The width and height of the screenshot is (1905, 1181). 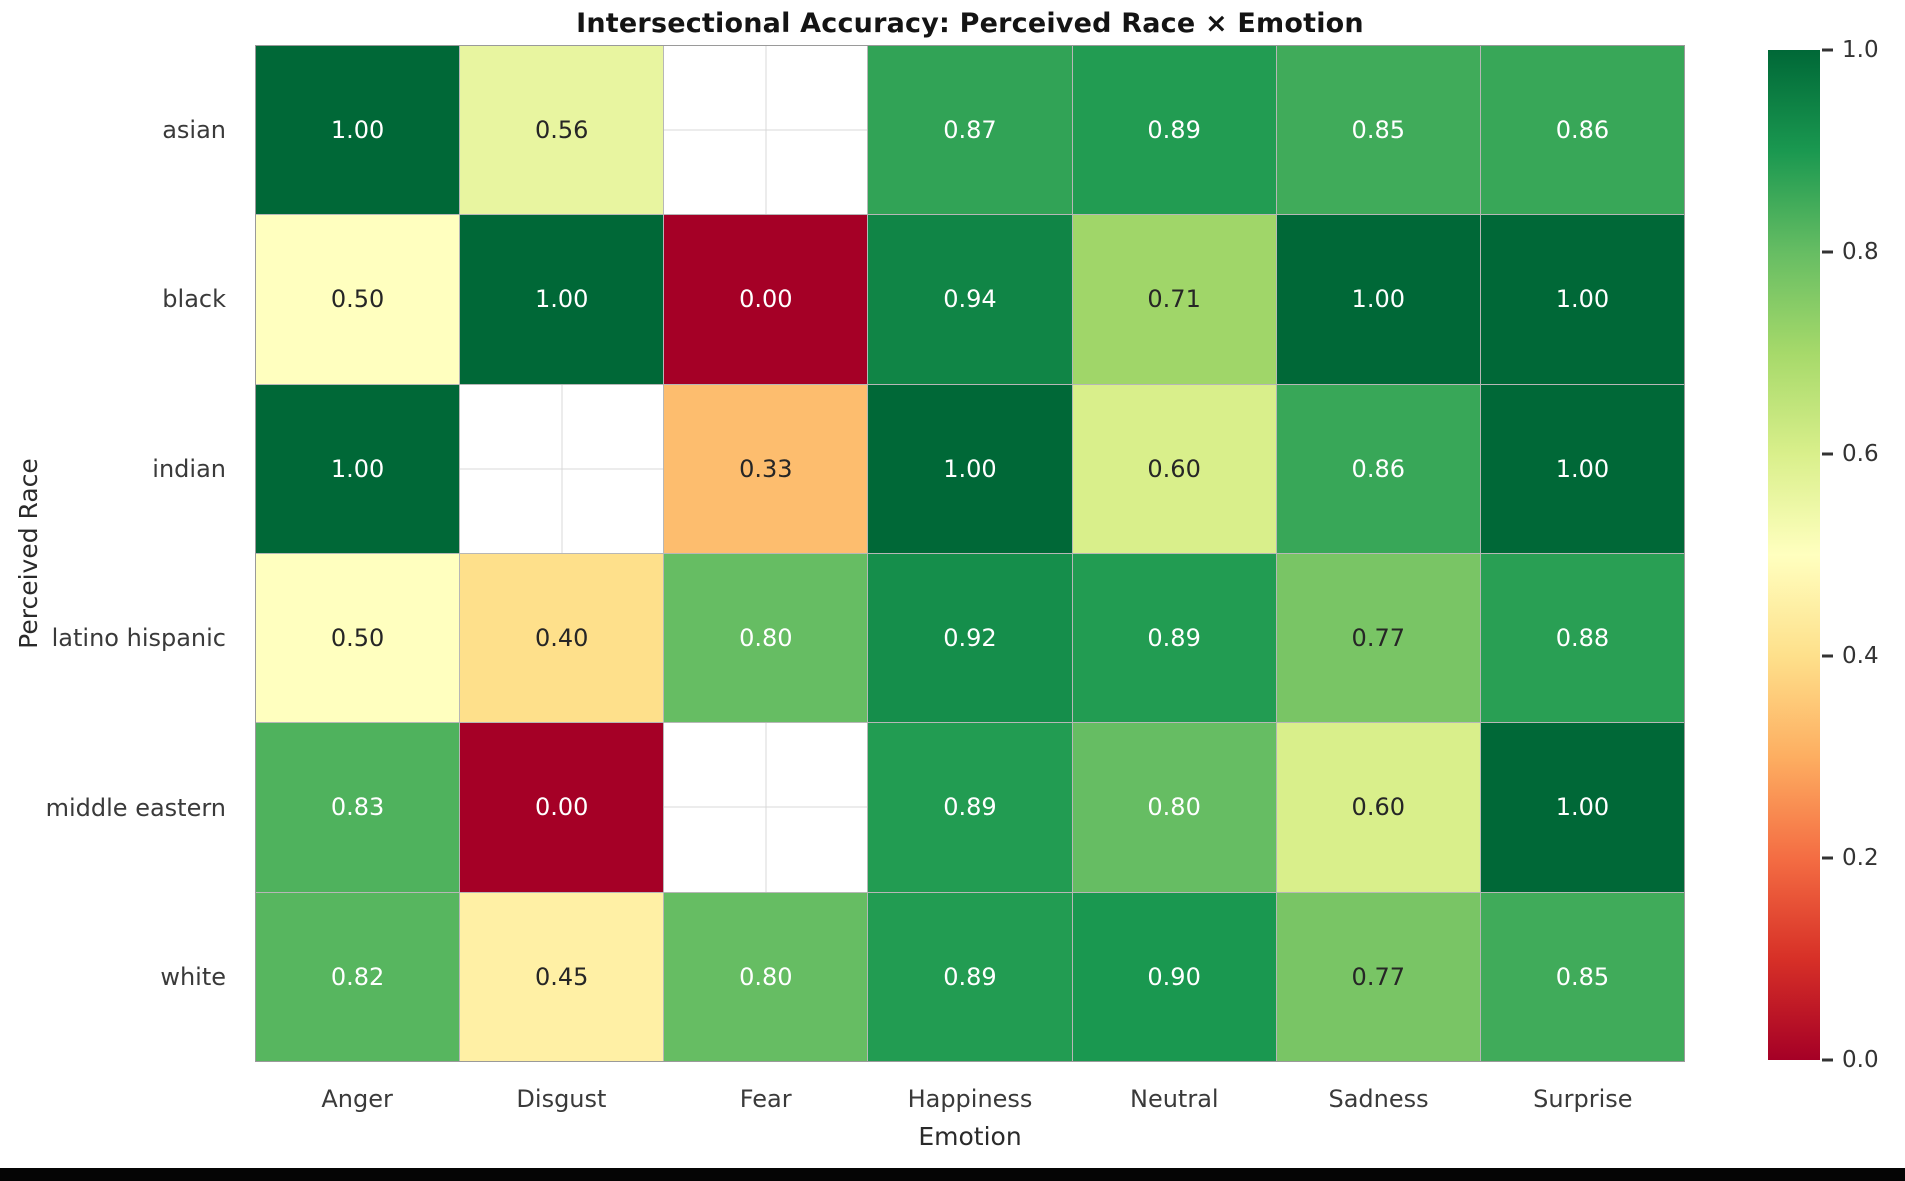 I want to click on x-tick-label: Happiness, so click(x=970, y=1099).